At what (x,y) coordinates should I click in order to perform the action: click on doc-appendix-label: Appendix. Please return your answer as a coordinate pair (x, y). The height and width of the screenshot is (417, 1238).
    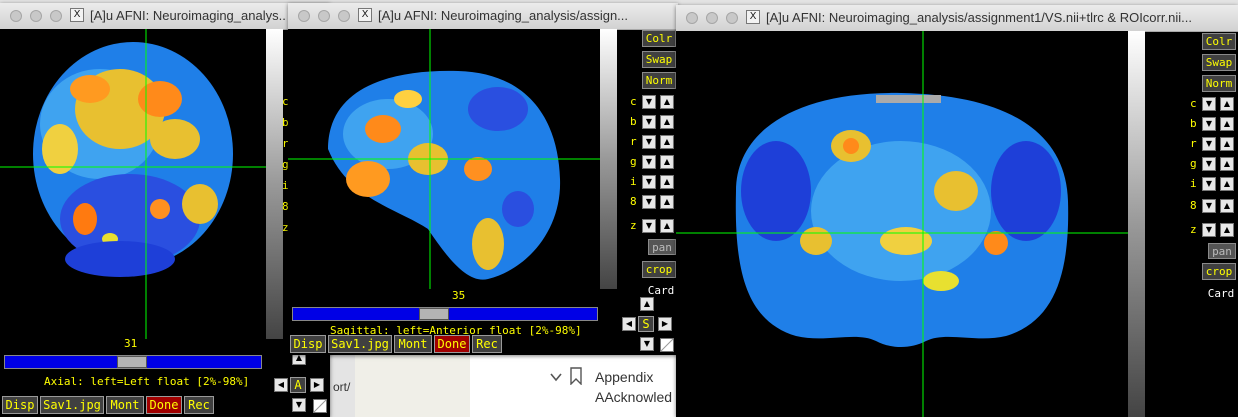
    Looking at the image, I should click on (624, 377).